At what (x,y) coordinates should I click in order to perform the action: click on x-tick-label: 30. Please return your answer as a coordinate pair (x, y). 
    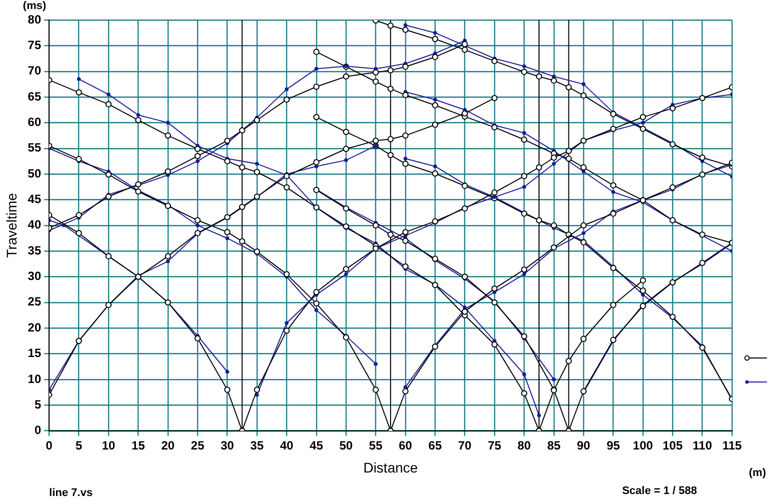
    Looking at the image, I should click on (227, 445).